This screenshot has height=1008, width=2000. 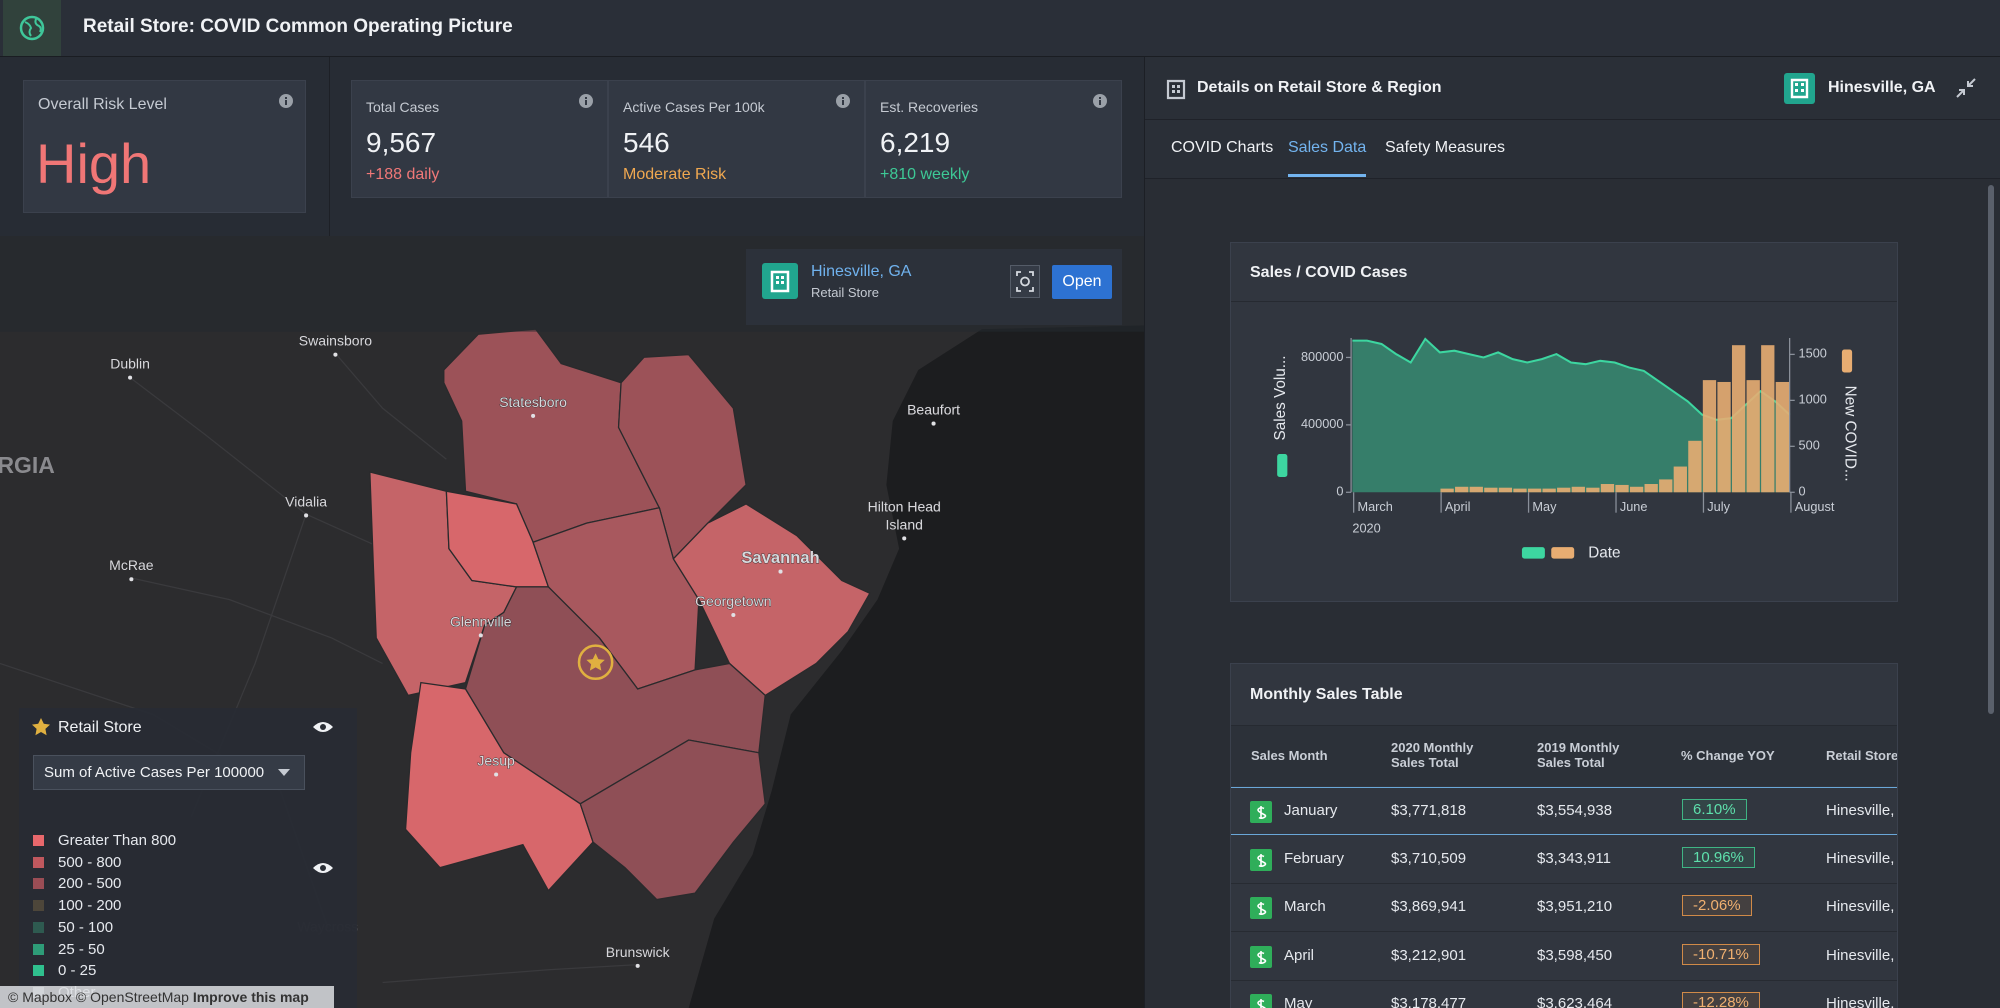 What do you see at coordinates (1799, 88) in the screenshot?
I see `location-icon` at bounding box center [1799, 88].